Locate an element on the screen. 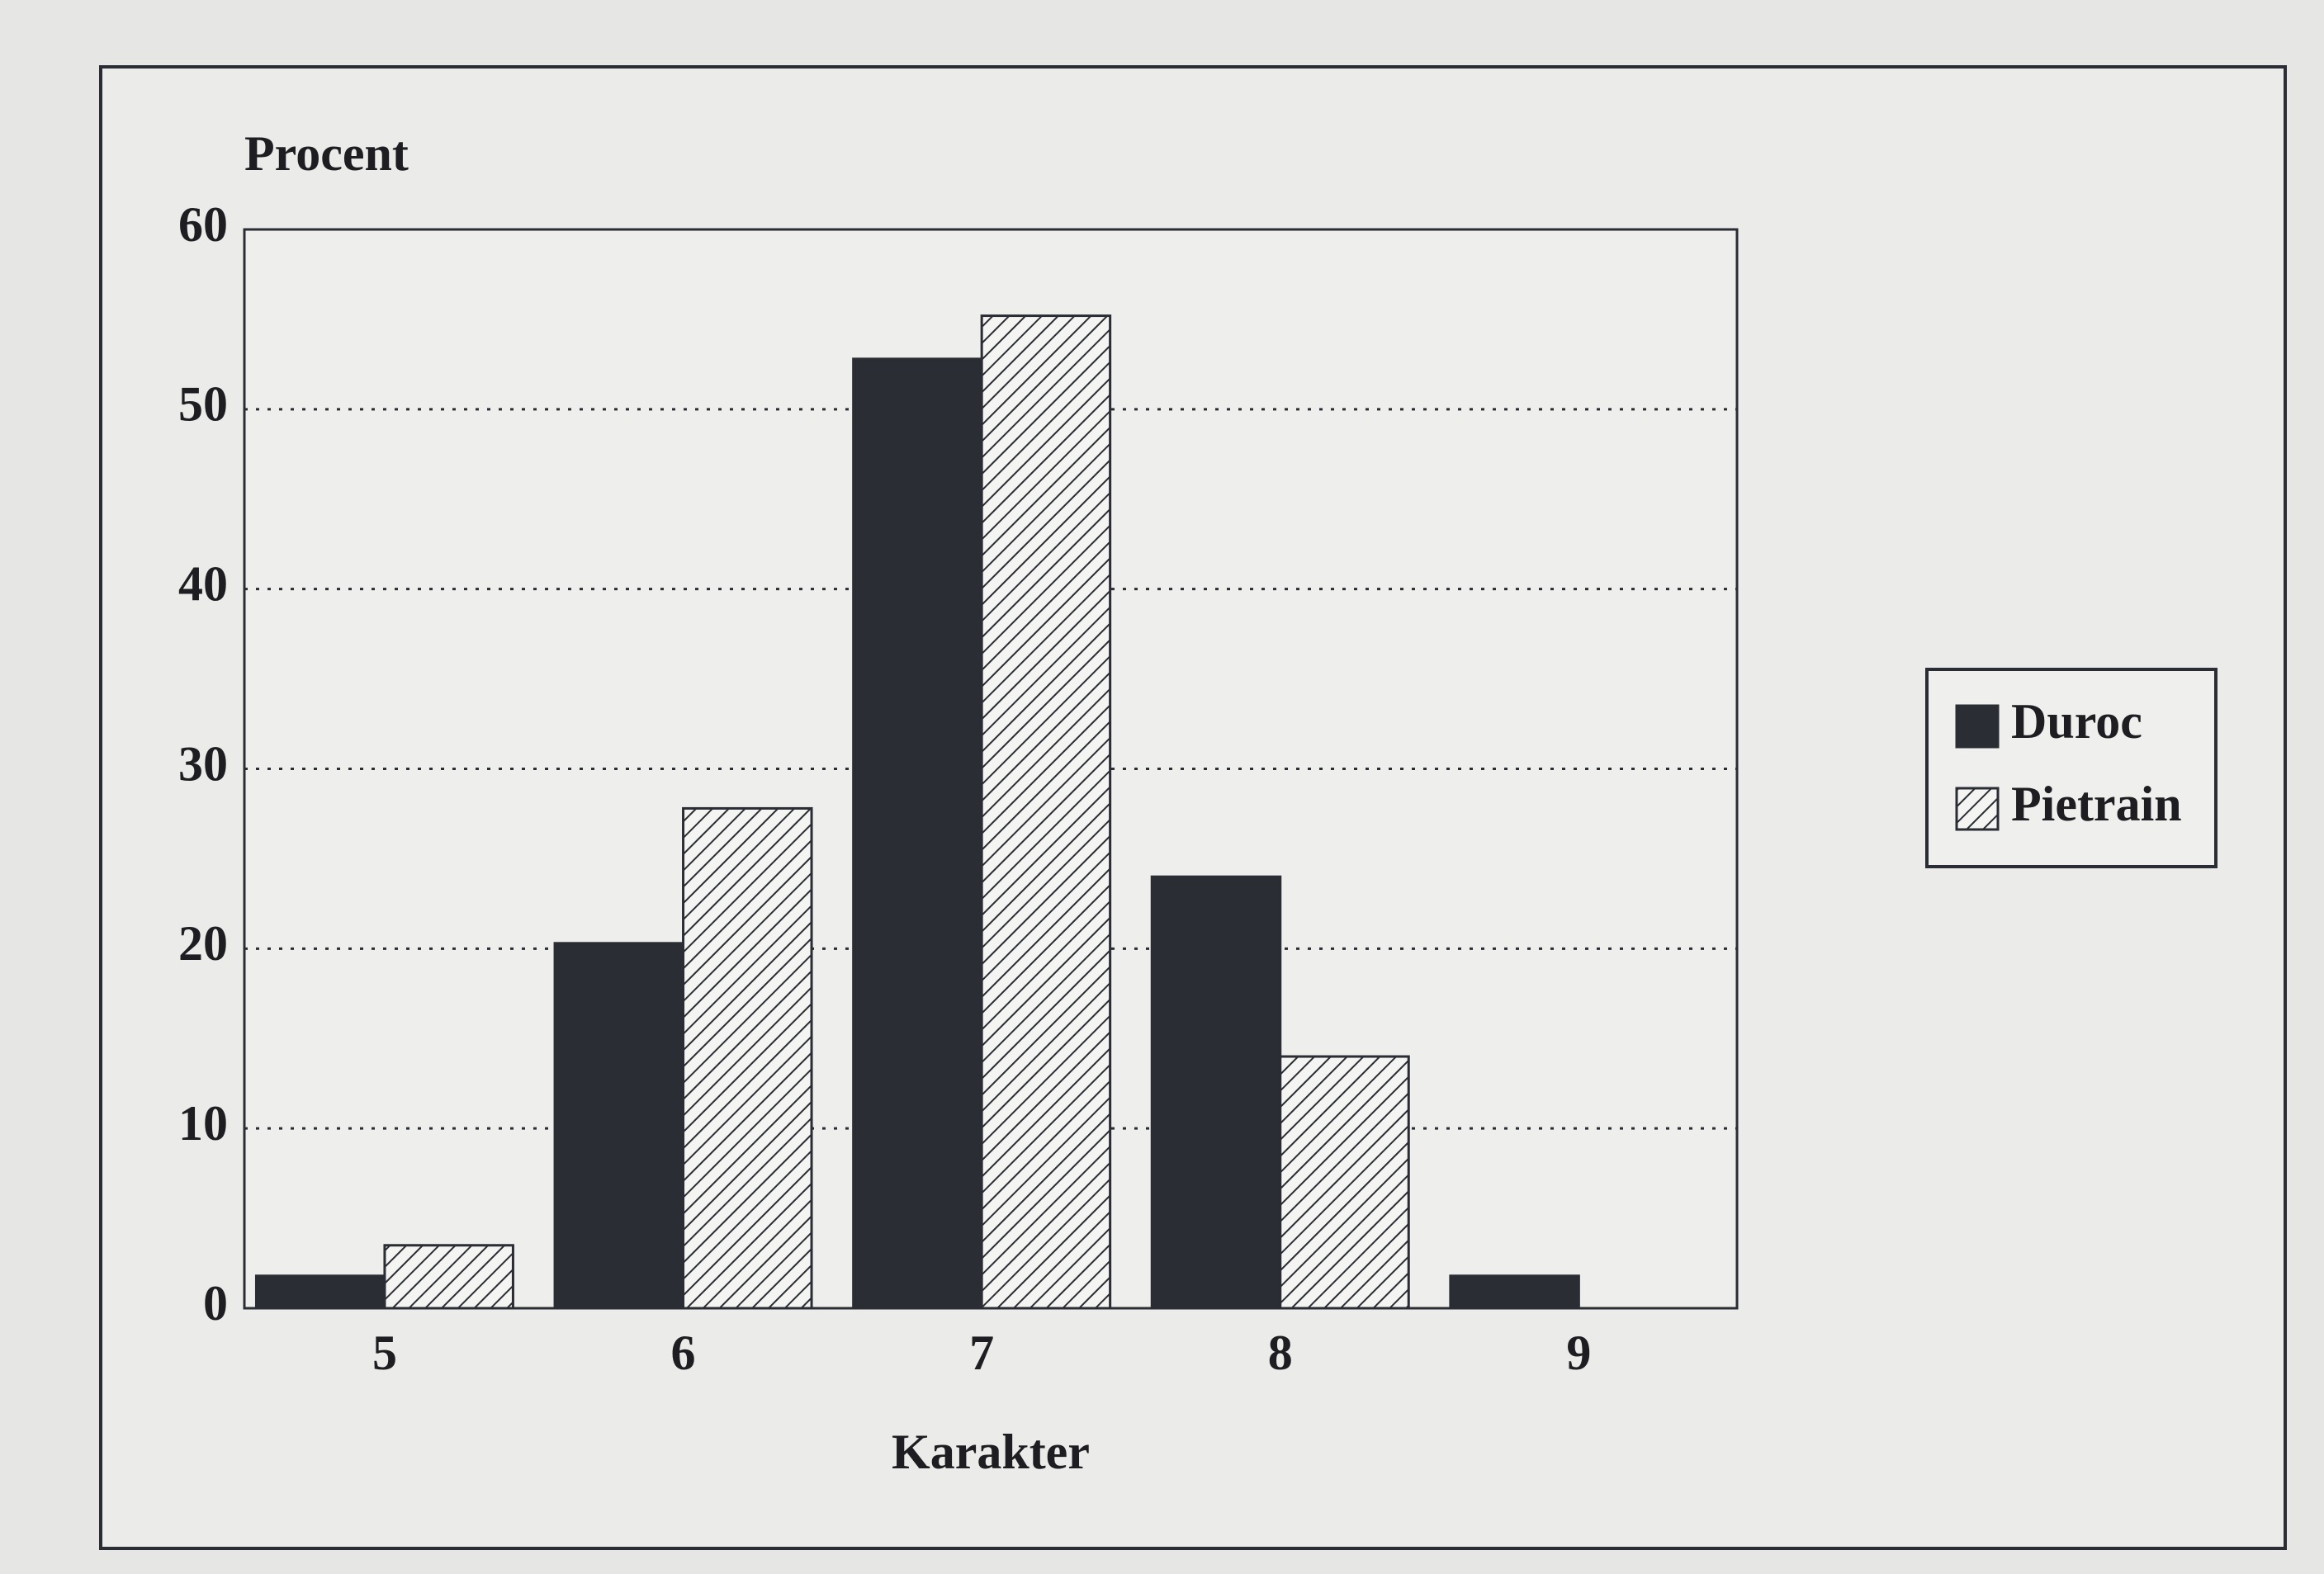 This screenshot has height=1574, width=2324. y-tick-label: 40 is located at coordinates (203, 584).